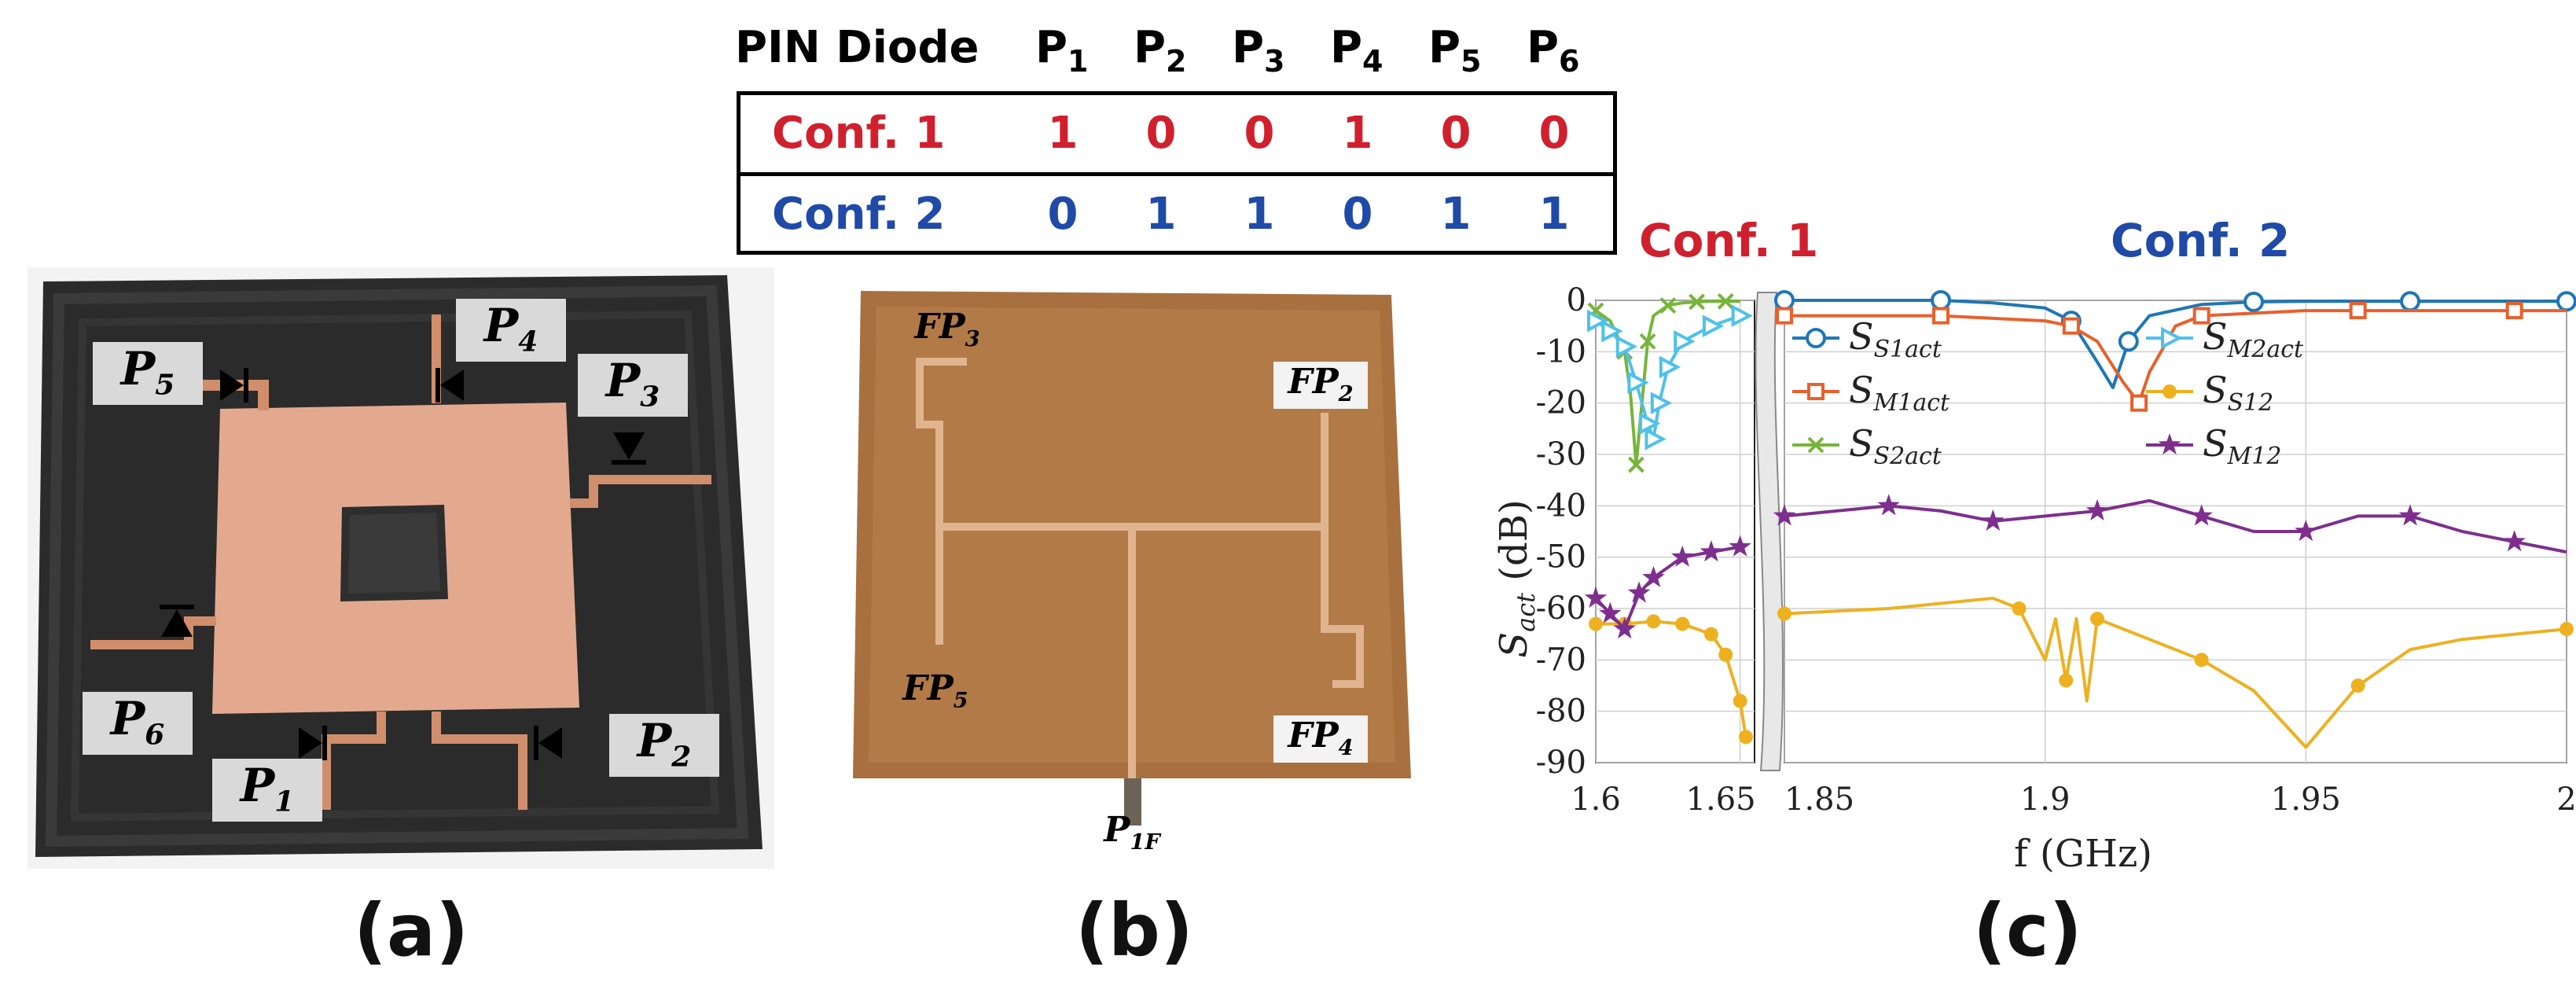  What do you see at coordinates (2175, 357) in the screenshot?
I see `series-line-m1act` at bounding box center [2175, 357].